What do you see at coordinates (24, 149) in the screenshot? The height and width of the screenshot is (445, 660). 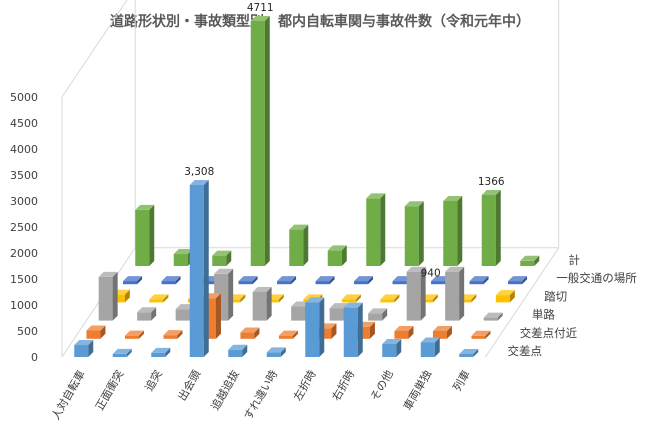 I see `y-tick-label: 4000` at bounding box center [24, 149].